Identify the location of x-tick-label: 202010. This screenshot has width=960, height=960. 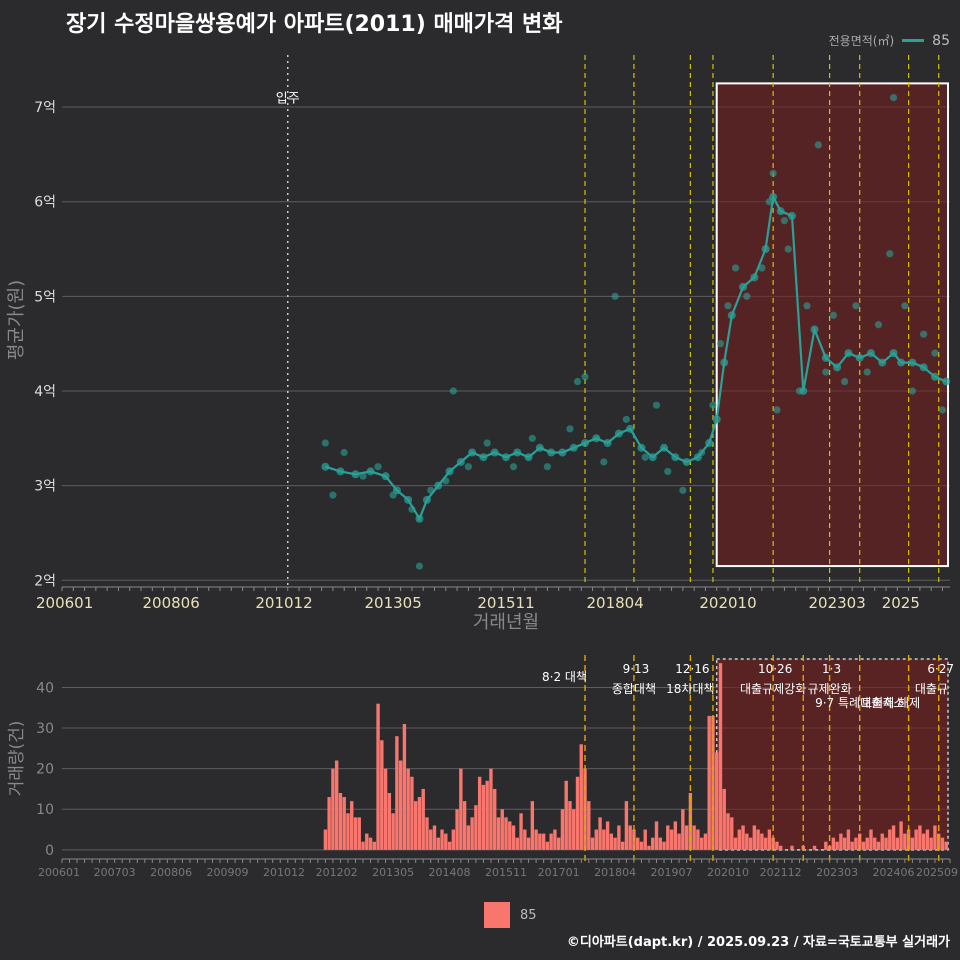
(728, 872).